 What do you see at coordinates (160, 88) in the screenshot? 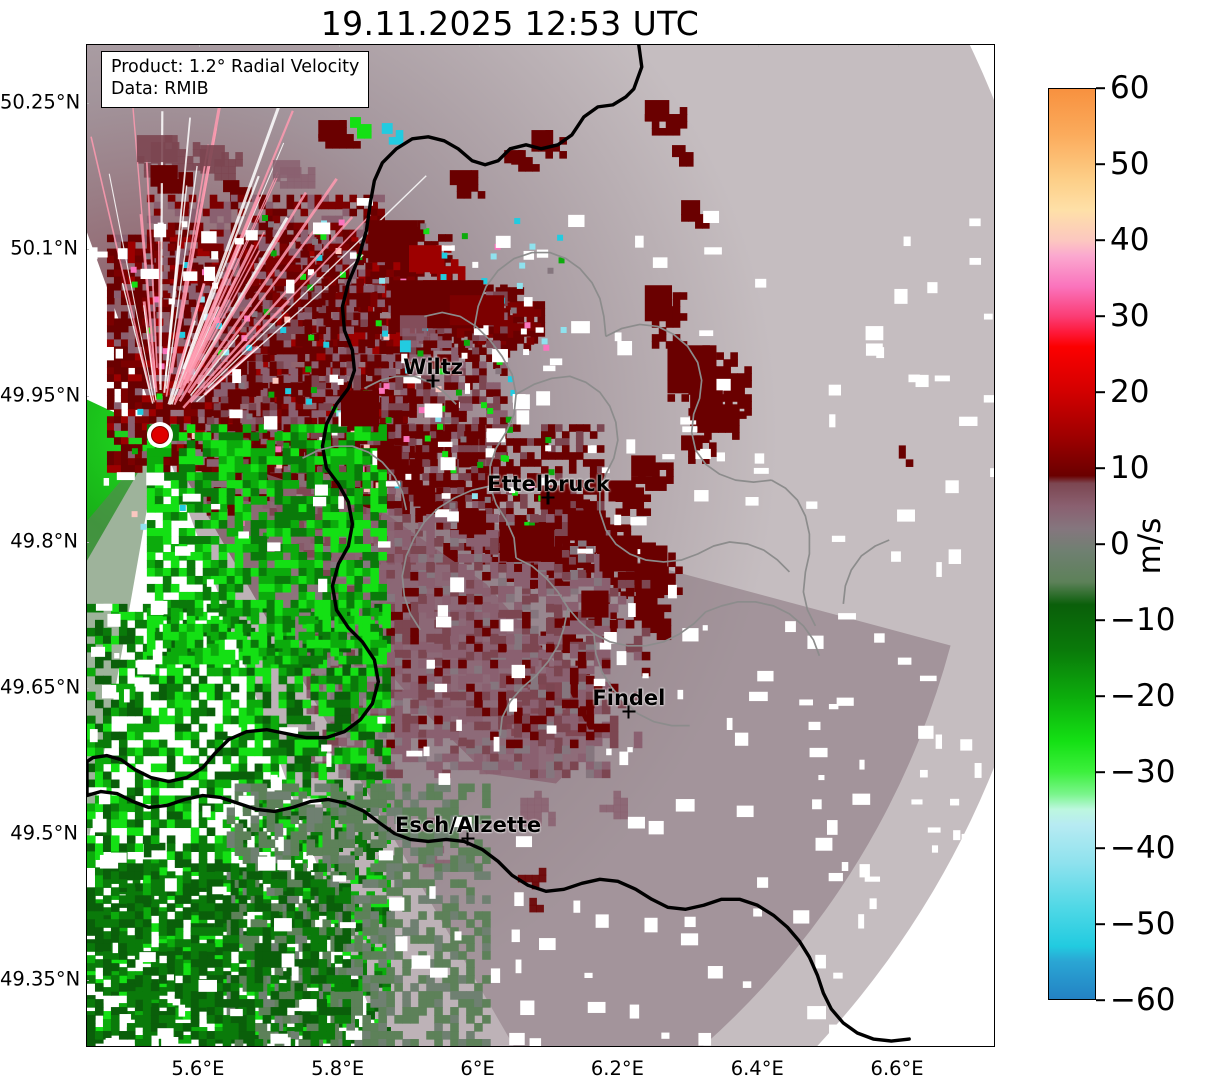
I see `data-source-label: Data: RMIB` at bounding box center [160, 88].